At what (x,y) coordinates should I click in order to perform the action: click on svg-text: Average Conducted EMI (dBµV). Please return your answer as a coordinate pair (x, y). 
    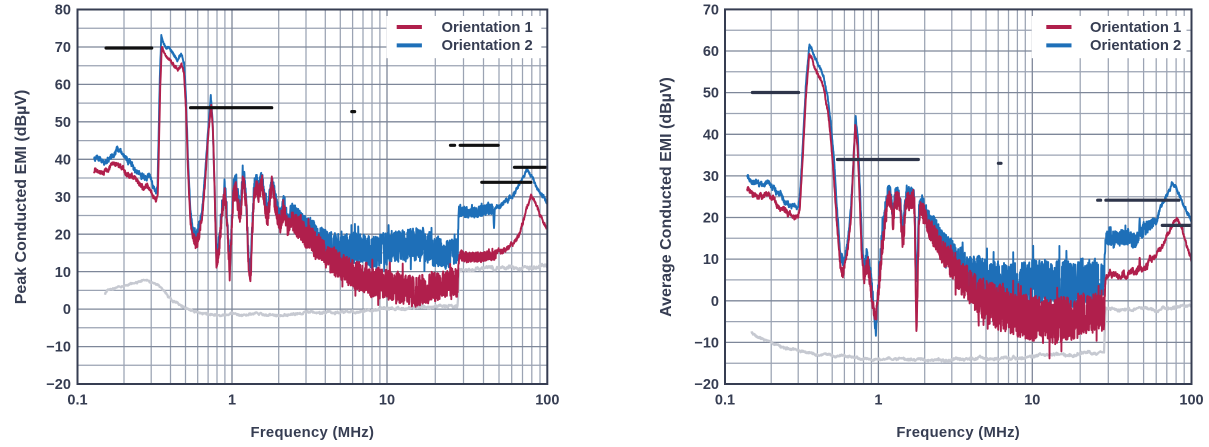
    Looking at the image, I should click on (666, 197).